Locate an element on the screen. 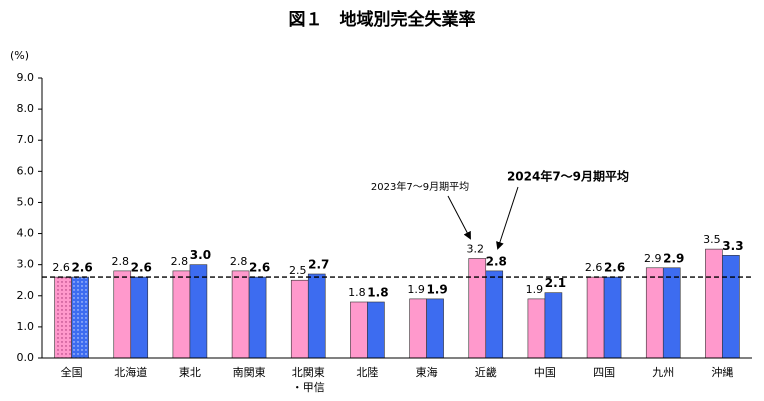 The height and width of the screenshot is (401, 764). y-tick-label: 1.0 is located at coordinates (26, 326).